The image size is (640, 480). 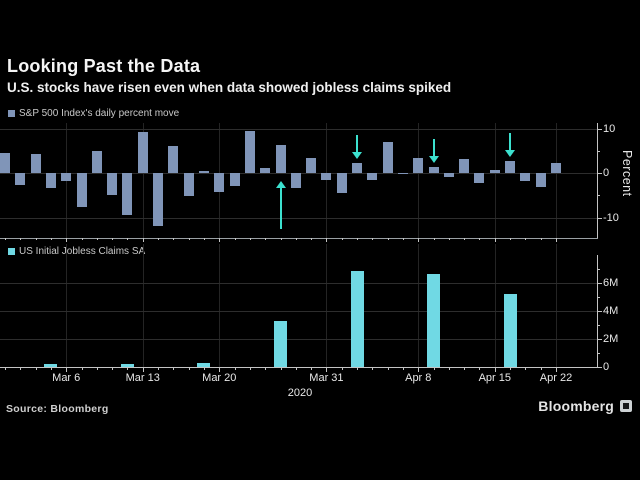 What do you see at coordinates (300, 393) in the screenshot?
I see `x-axis-year-label: 2020` at bounding box center [300, 393].